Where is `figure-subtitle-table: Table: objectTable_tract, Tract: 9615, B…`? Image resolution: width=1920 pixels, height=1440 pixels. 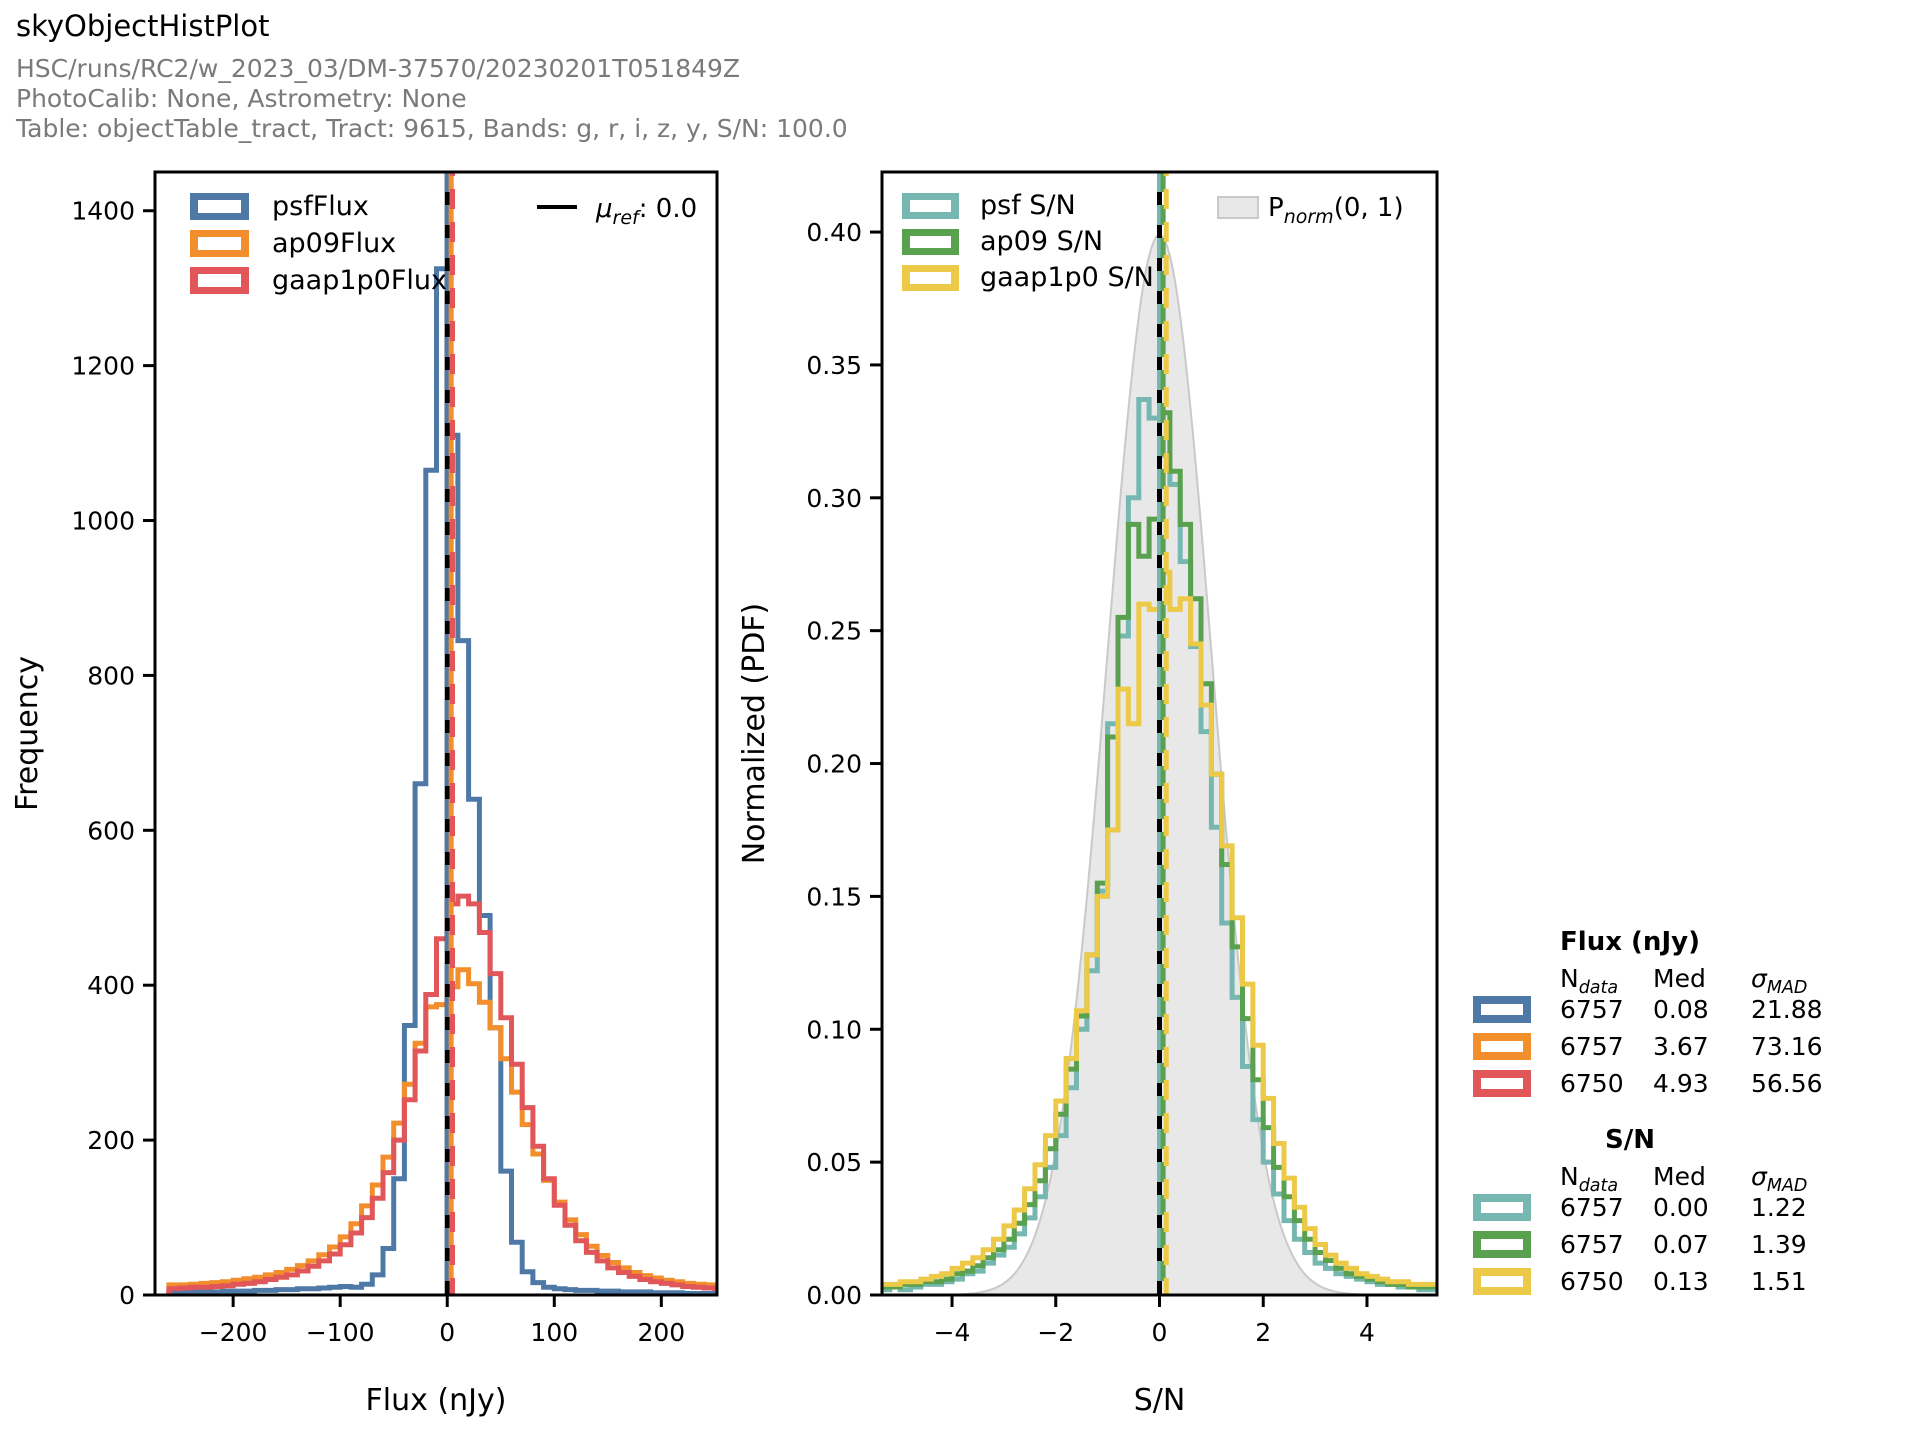
figure-subtitle-table: Table: objectTable_tract, Tract: 9615, B… is located at coordinates (432, 128).